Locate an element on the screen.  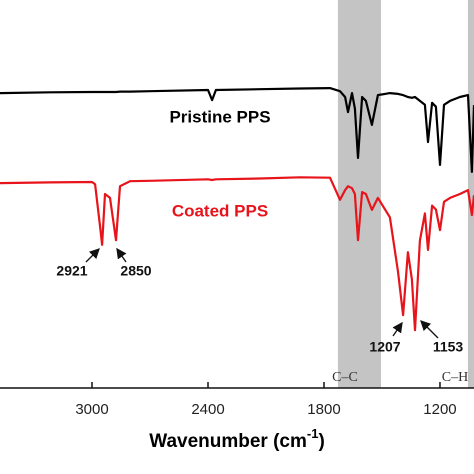
series-label: Coated PPS is located at coordinates (220, 210).